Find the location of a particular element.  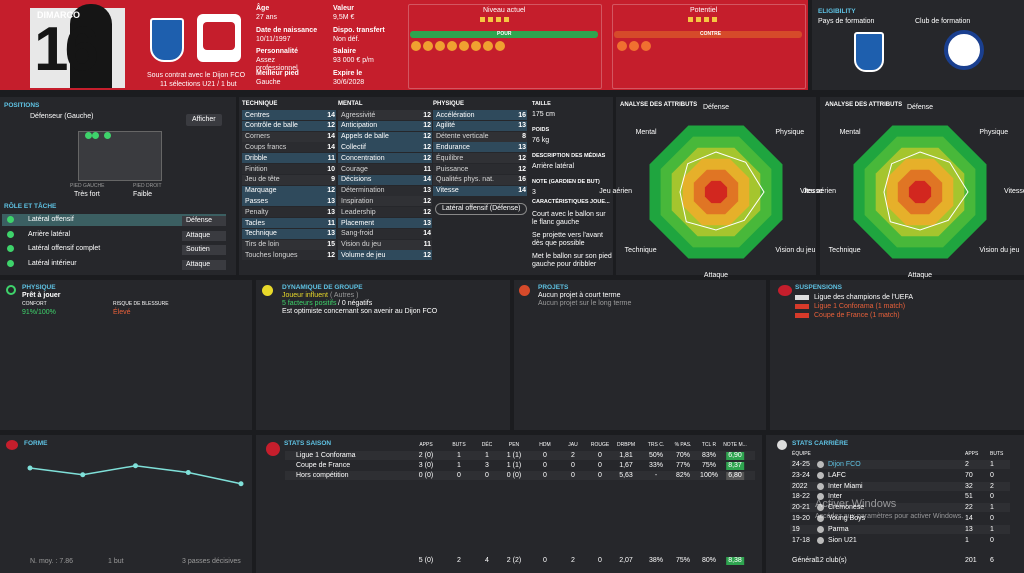

info-label: NOTE (GARDIEN DE BUT) is located at coordinates (566, 182).